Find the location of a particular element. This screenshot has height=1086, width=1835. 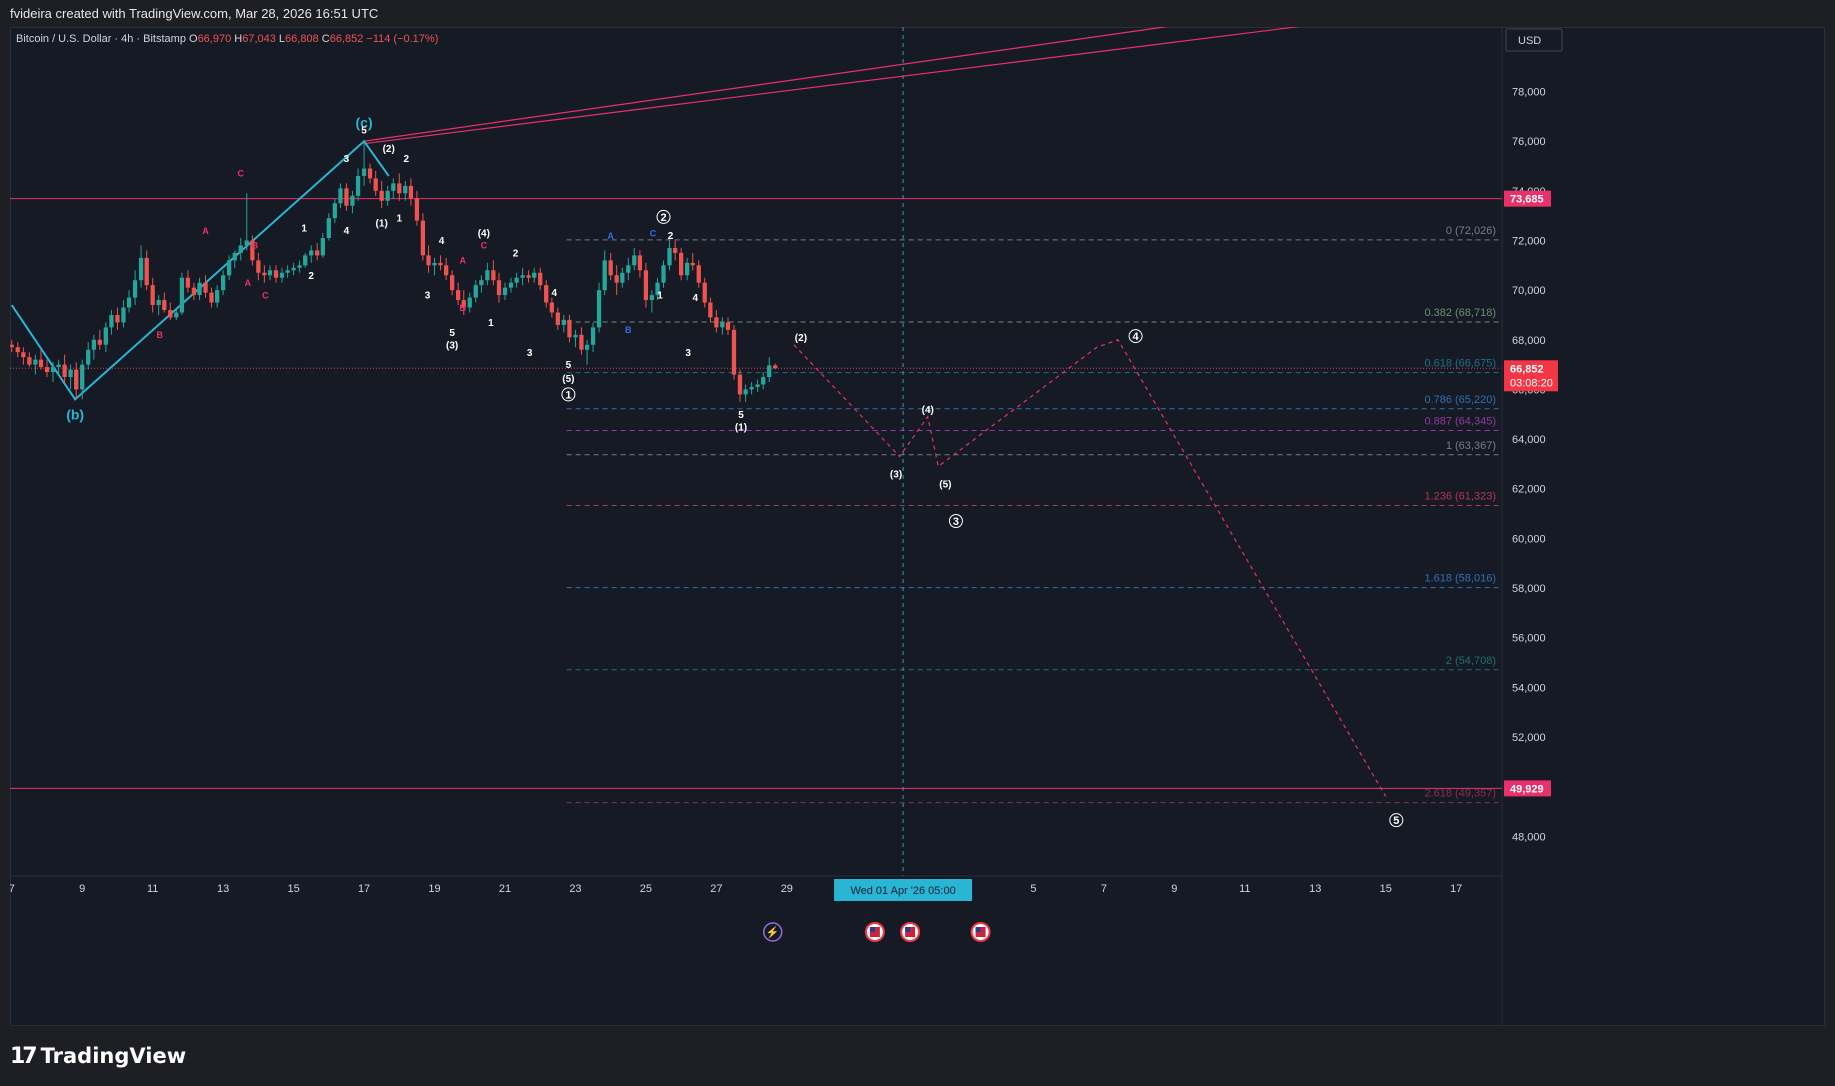

wave-label-circle is located at coordinates (1396, 820).